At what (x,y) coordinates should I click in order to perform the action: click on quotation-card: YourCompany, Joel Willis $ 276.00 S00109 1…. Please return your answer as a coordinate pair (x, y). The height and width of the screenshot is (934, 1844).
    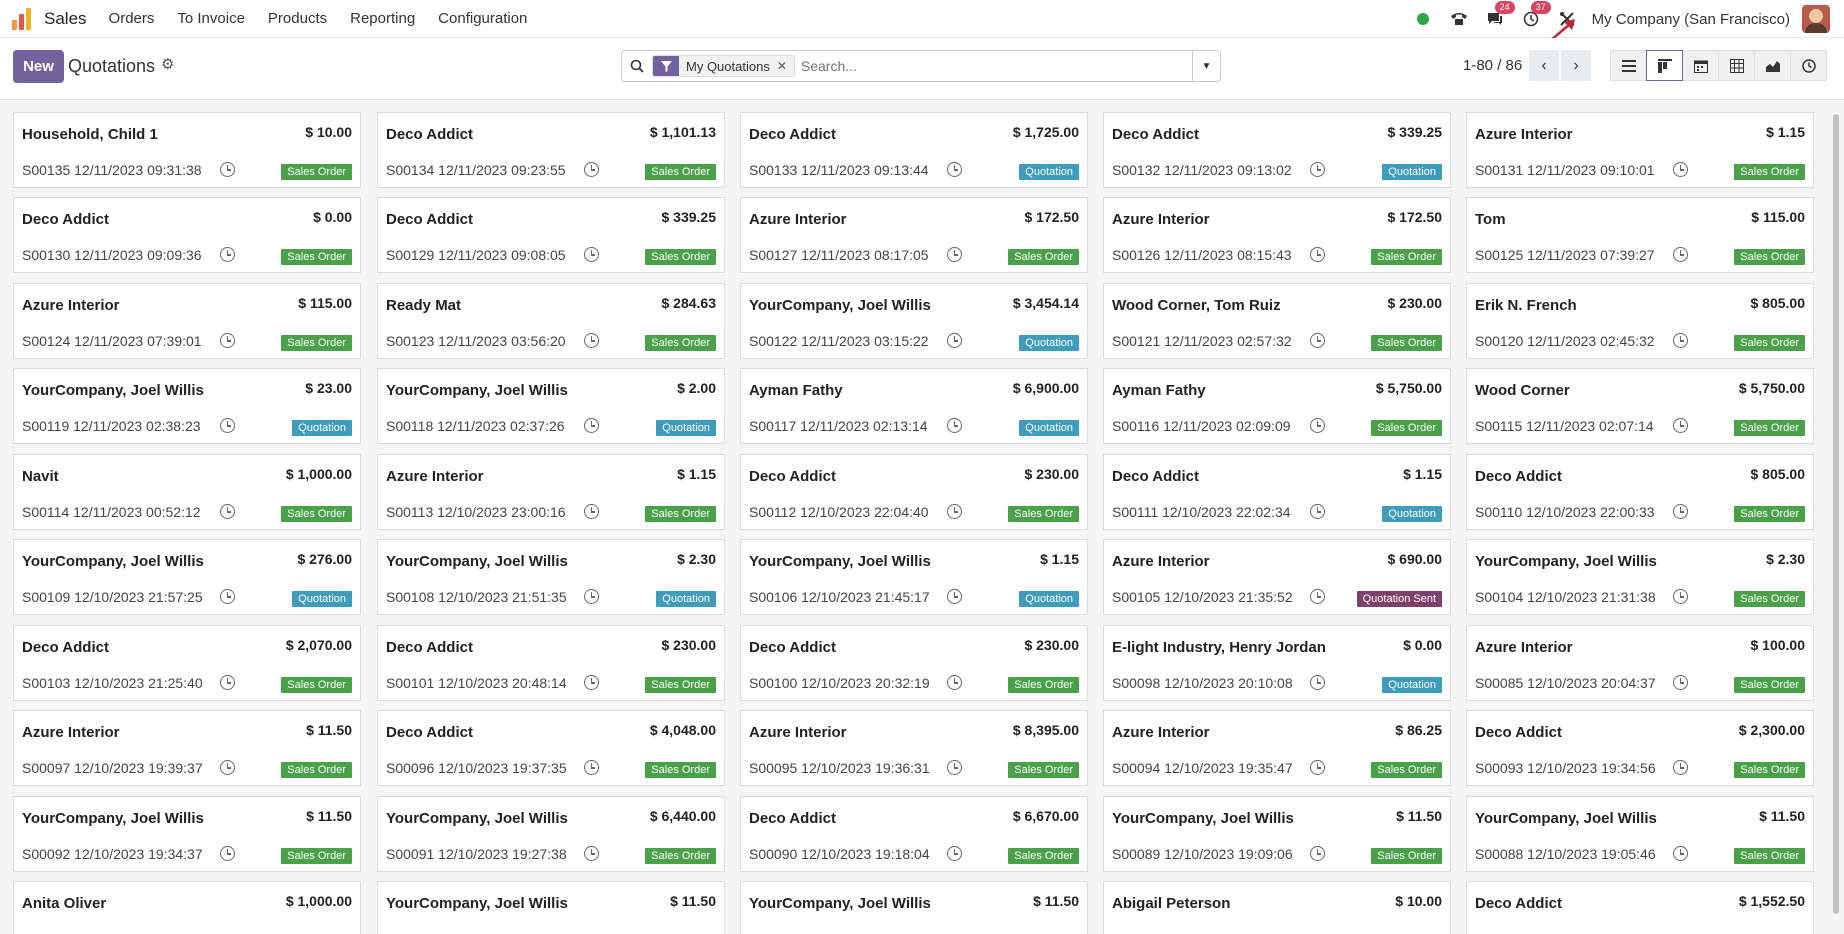
    Looking at the image, I should click on (187, 577).